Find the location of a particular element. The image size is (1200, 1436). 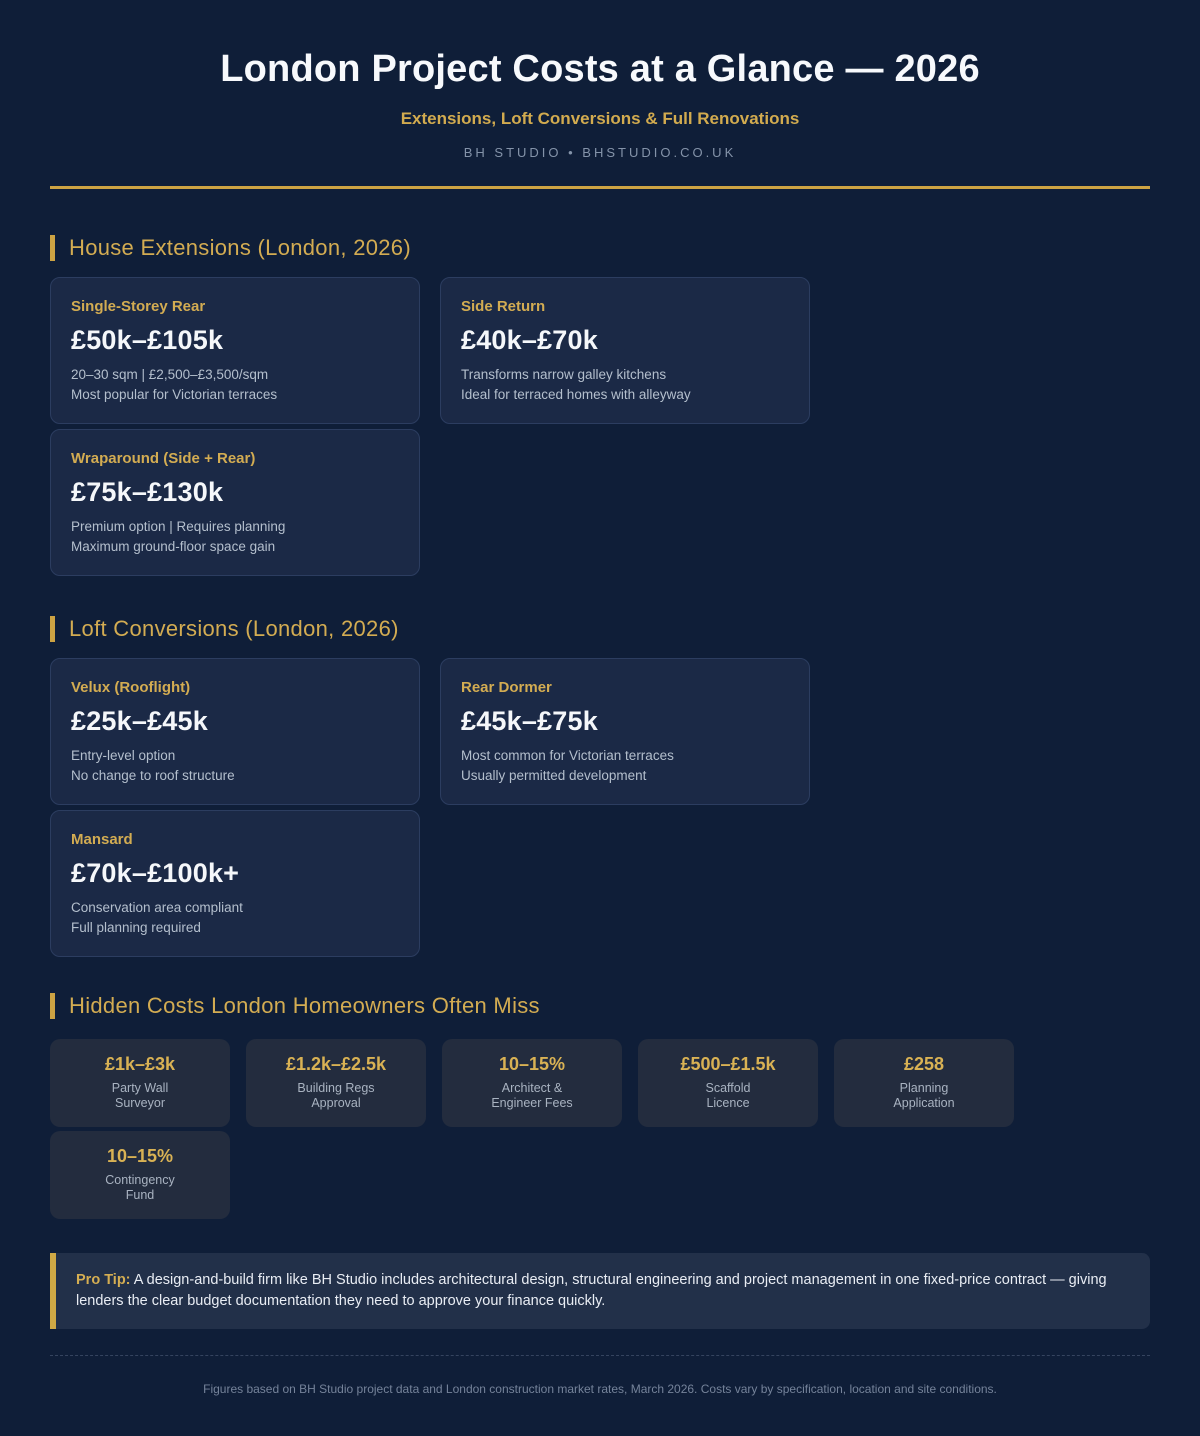

mini-card-label-line: Architect & is located at coordinates (532, 1088).